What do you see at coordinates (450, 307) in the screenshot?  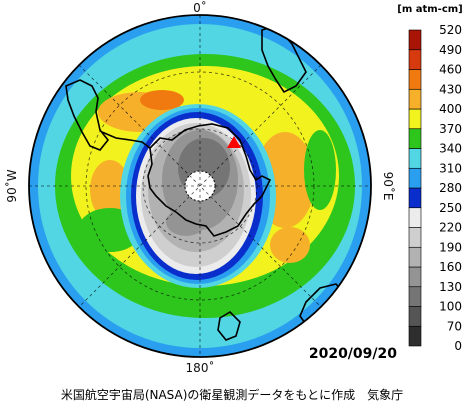 I see `colorbar-tick-label: 100` at bounding box center [450, 307].